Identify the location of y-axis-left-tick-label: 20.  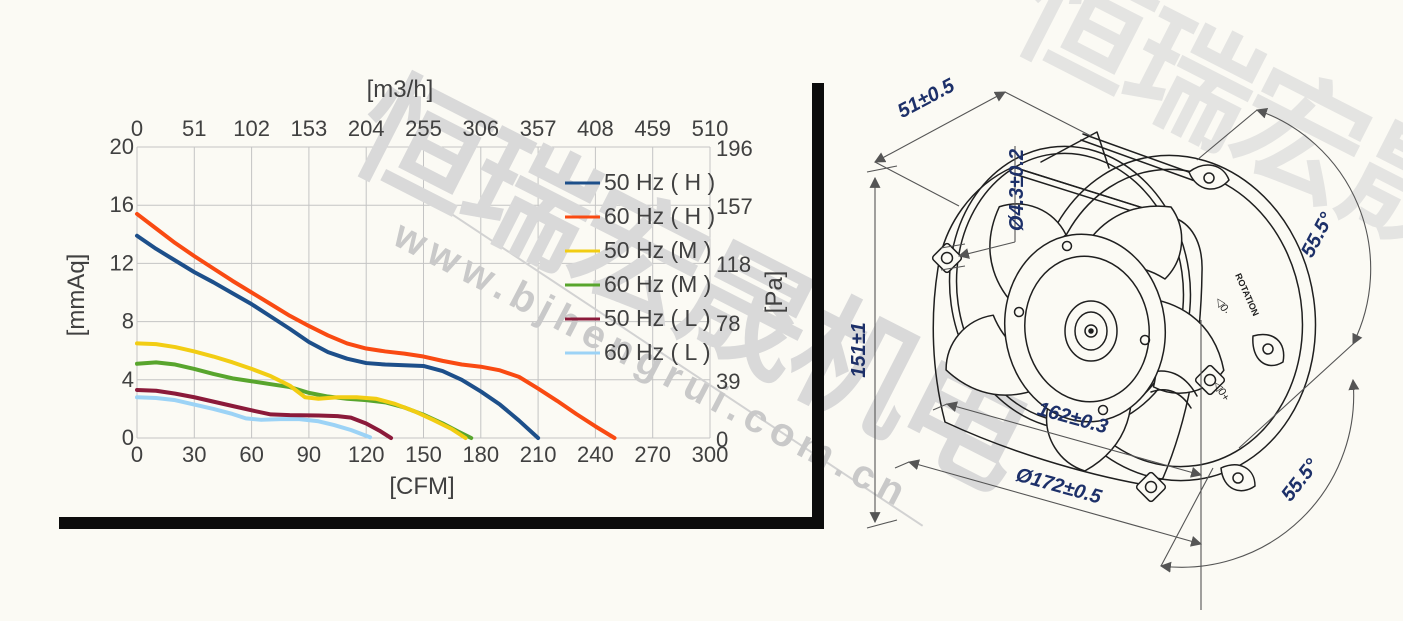
(122, 146).